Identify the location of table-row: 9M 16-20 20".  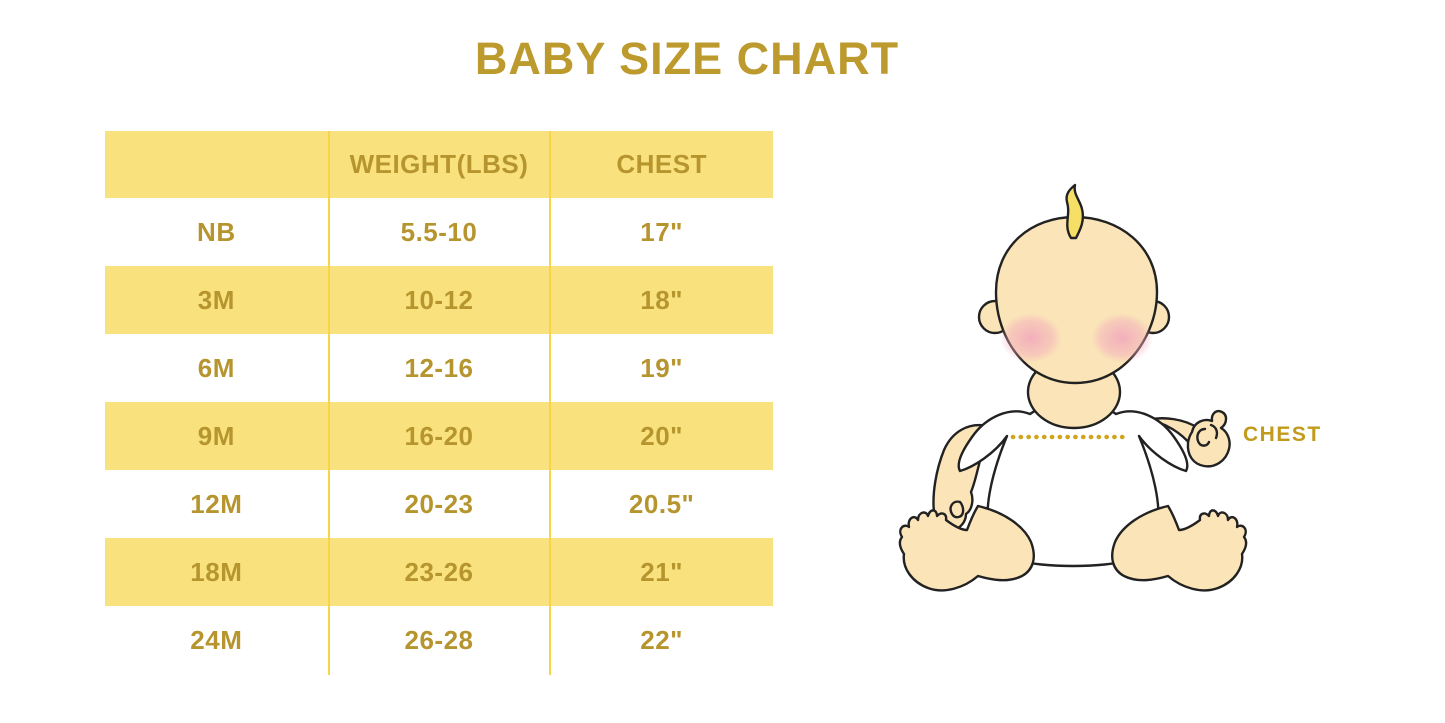
(439, 436).